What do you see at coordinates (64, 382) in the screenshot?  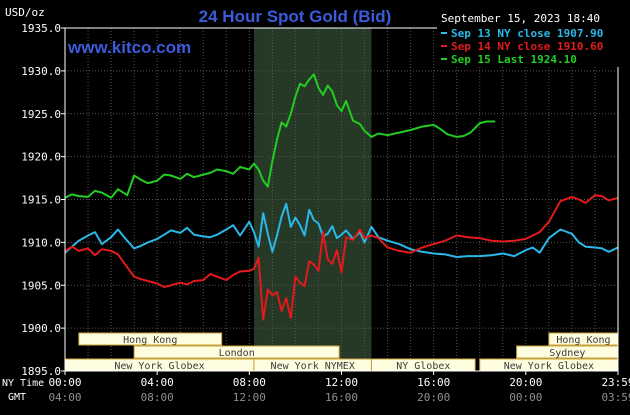 I see `x-tick-label: 00:00` at bounding box center [64, 382].